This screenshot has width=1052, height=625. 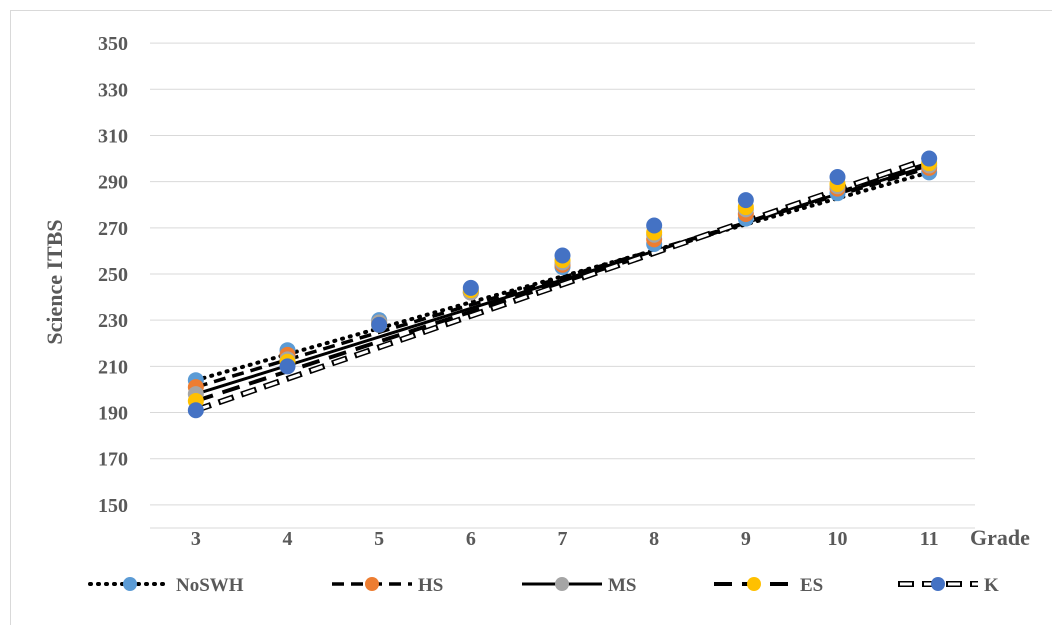 I want to click on y-tick-label: 250, so click(x=113, y=275).